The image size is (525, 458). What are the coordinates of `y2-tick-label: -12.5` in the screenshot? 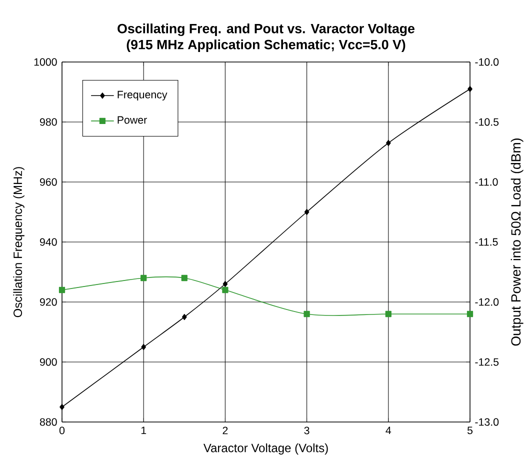 It's located at (487, 362).